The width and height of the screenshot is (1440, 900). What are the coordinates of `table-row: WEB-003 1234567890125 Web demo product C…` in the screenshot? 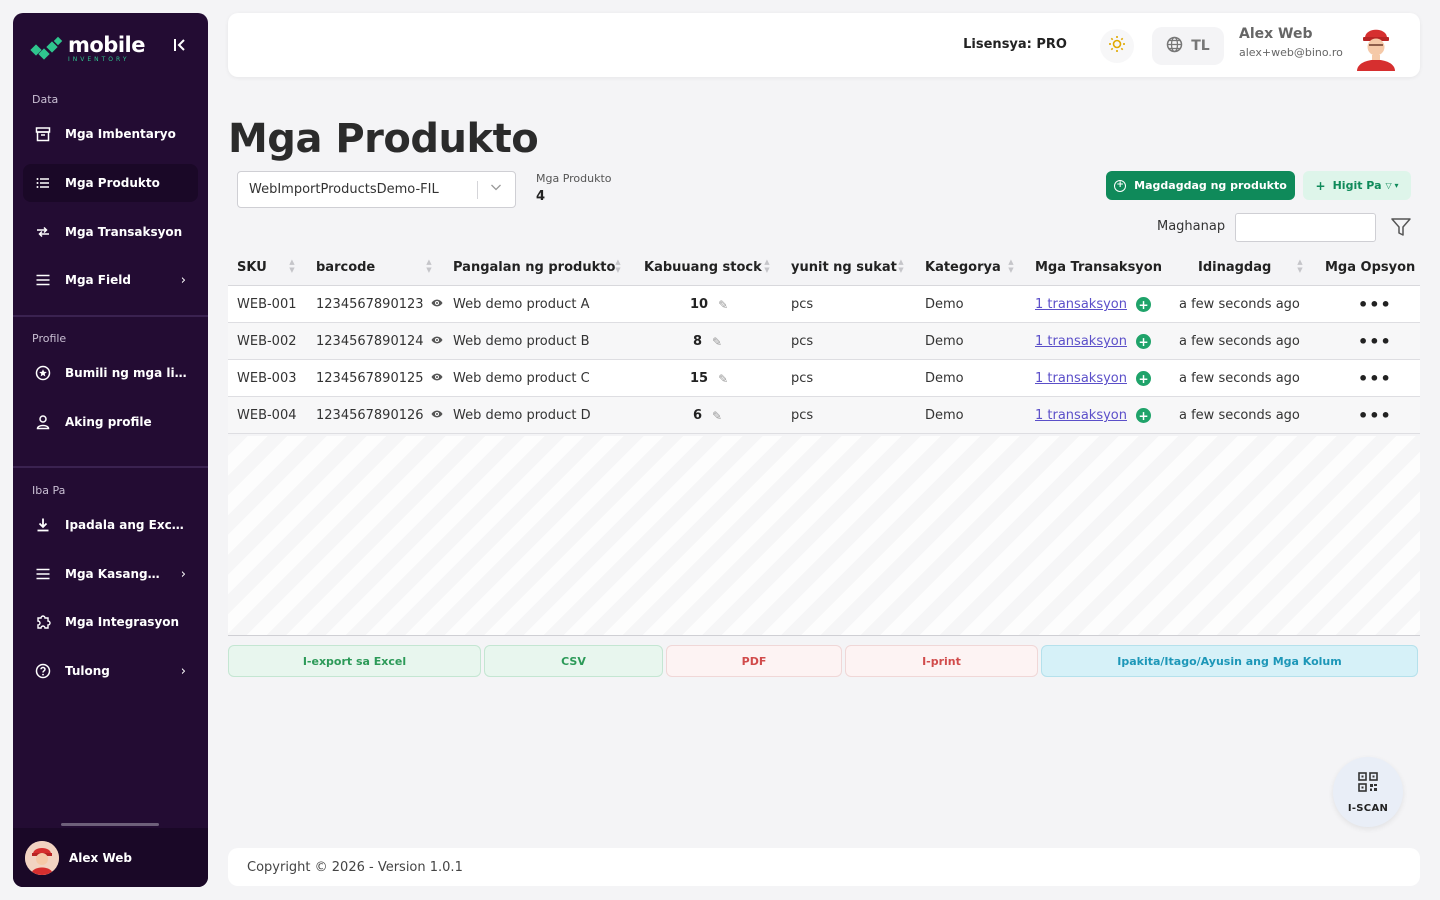 It's located at (824, 378).